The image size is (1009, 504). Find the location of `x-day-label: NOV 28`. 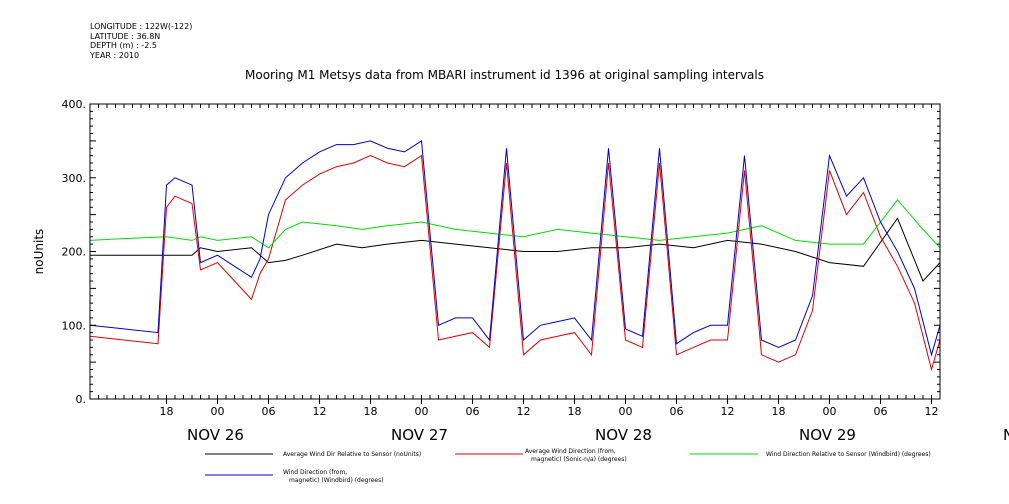

x-day-label: NOV 28 is located at coordinates (623, 435).